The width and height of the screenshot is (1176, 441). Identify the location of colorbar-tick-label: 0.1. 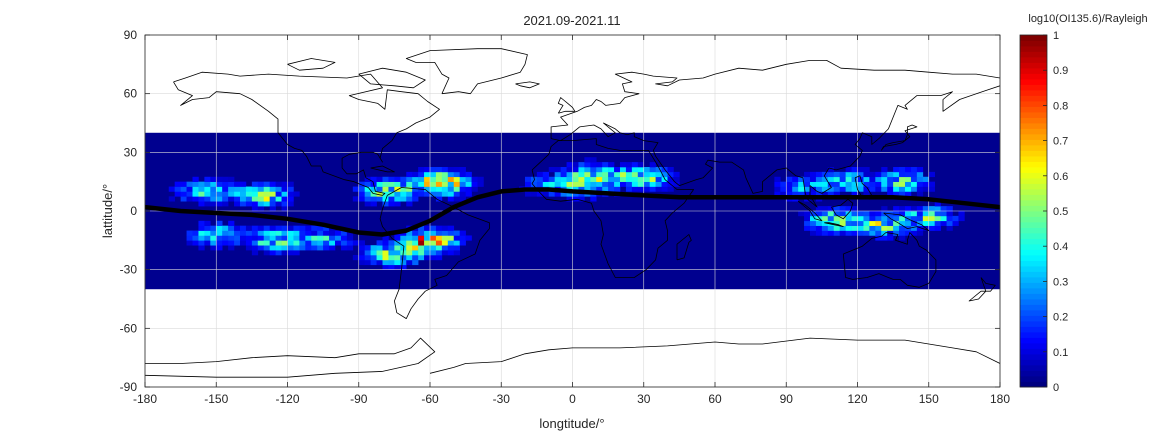
(1060, 353).